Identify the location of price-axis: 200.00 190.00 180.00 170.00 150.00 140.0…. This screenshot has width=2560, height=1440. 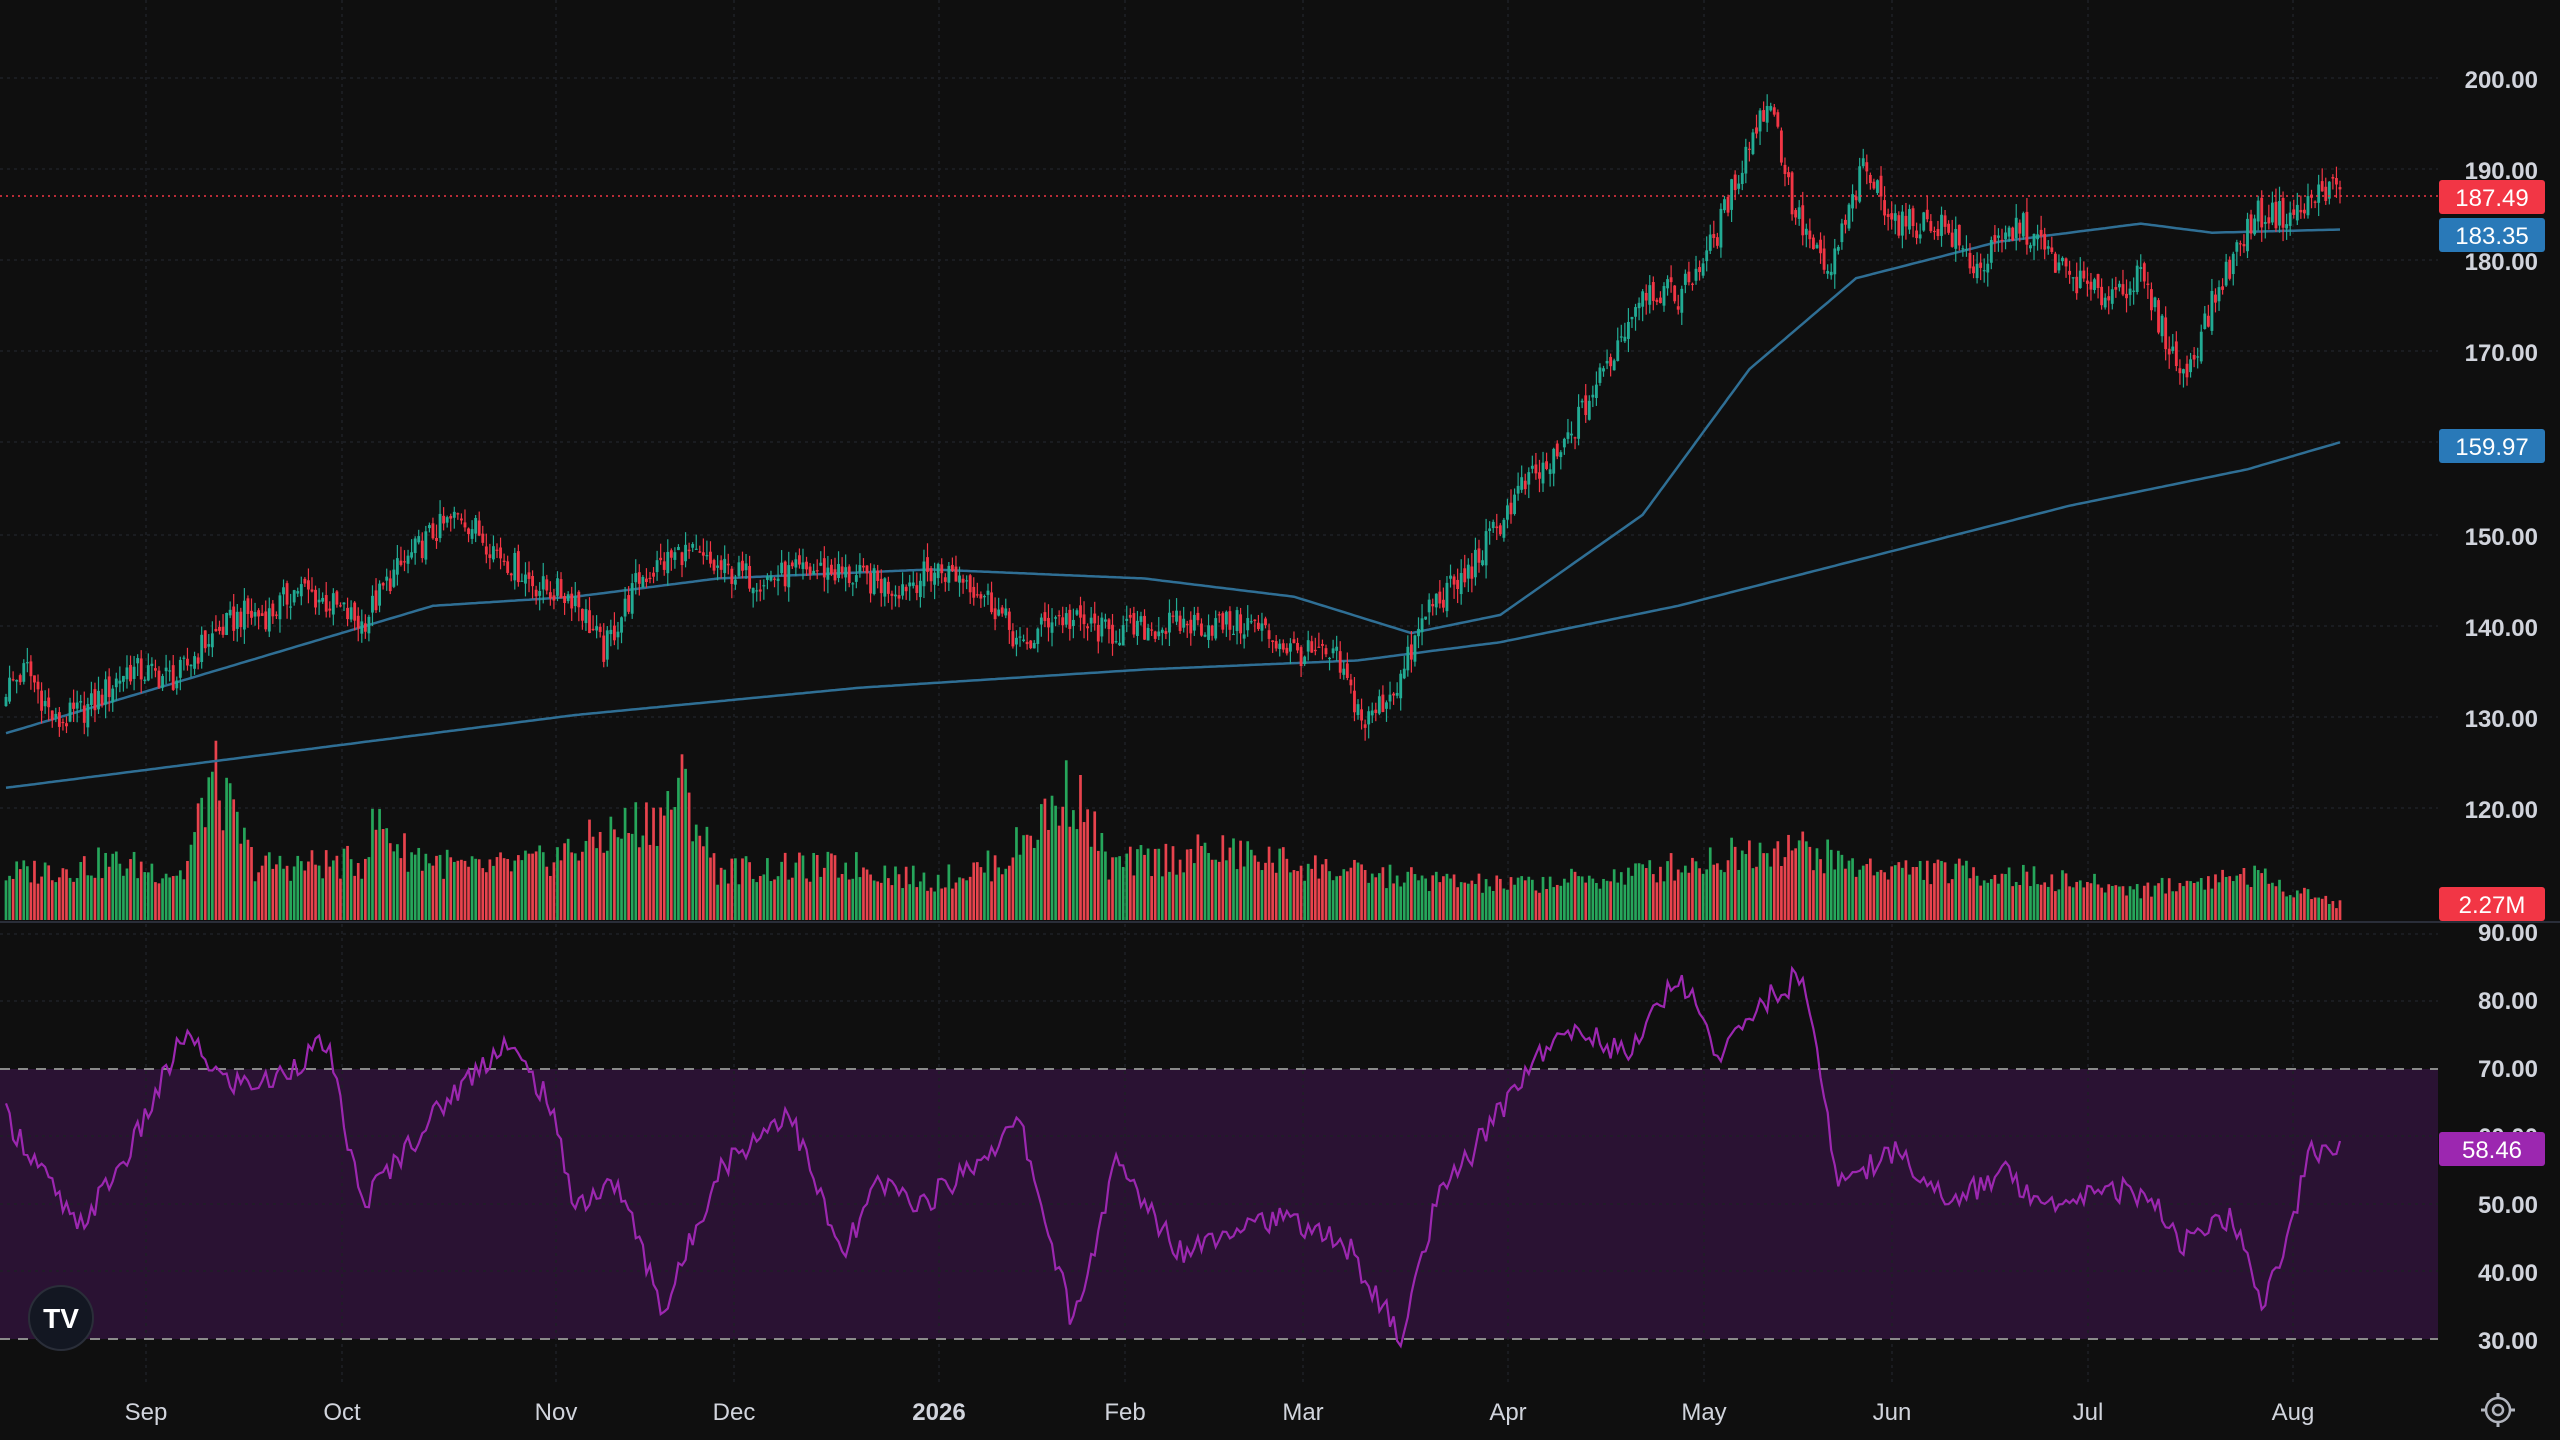
(2501, 445).